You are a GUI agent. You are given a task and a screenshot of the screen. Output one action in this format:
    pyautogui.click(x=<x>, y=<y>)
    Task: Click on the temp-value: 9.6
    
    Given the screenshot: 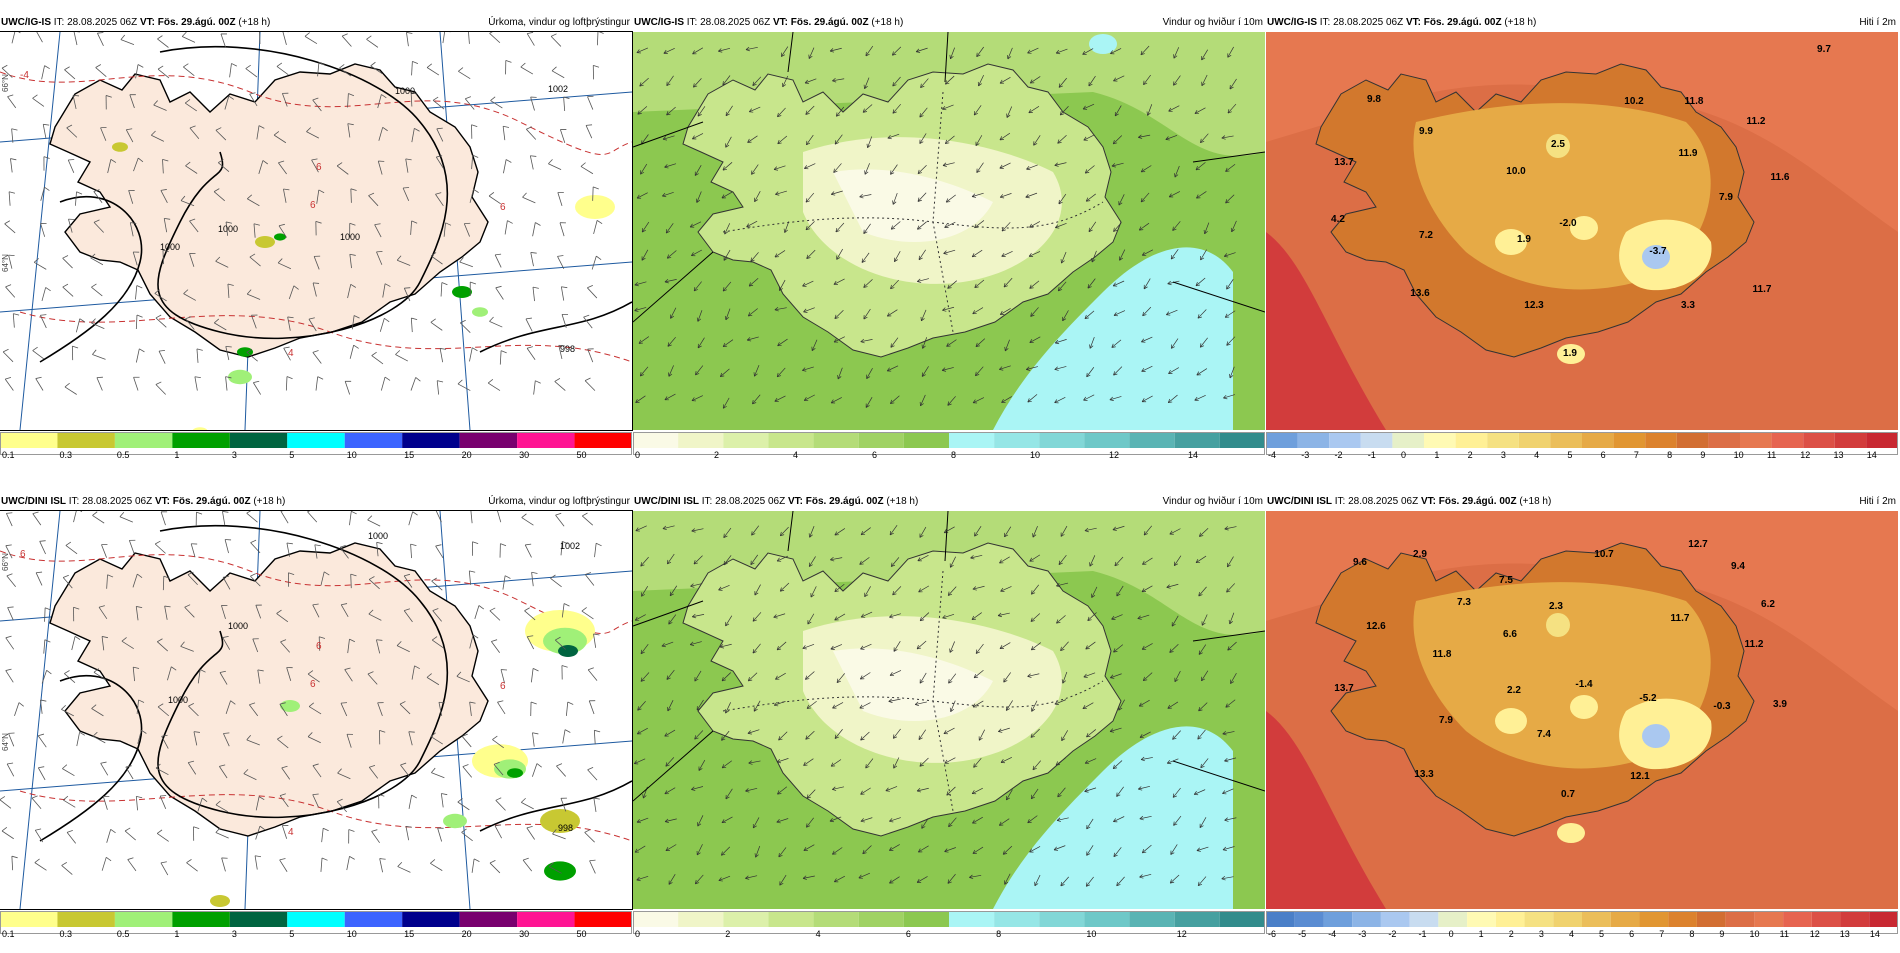 What is the action you would take?
    pyautogui.click(x=1360, y=562)
    